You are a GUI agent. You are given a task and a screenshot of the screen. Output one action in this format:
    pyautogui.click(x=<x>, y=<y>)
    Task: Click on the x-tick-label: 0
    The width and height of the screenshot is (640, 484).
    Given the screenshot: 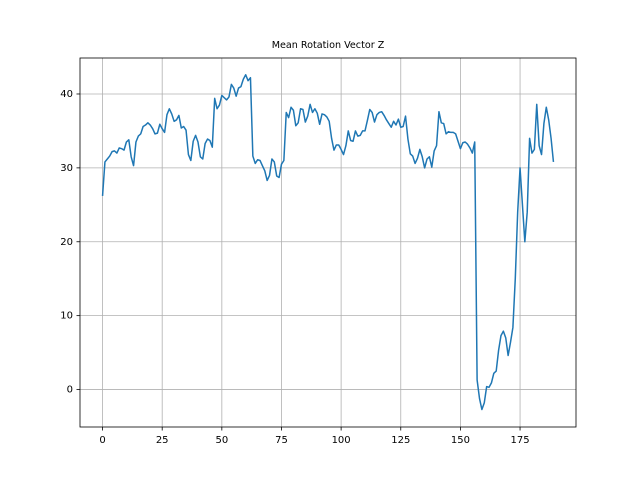 What is the action you would take?
    pyautogui.click(x=102, y=440)
    